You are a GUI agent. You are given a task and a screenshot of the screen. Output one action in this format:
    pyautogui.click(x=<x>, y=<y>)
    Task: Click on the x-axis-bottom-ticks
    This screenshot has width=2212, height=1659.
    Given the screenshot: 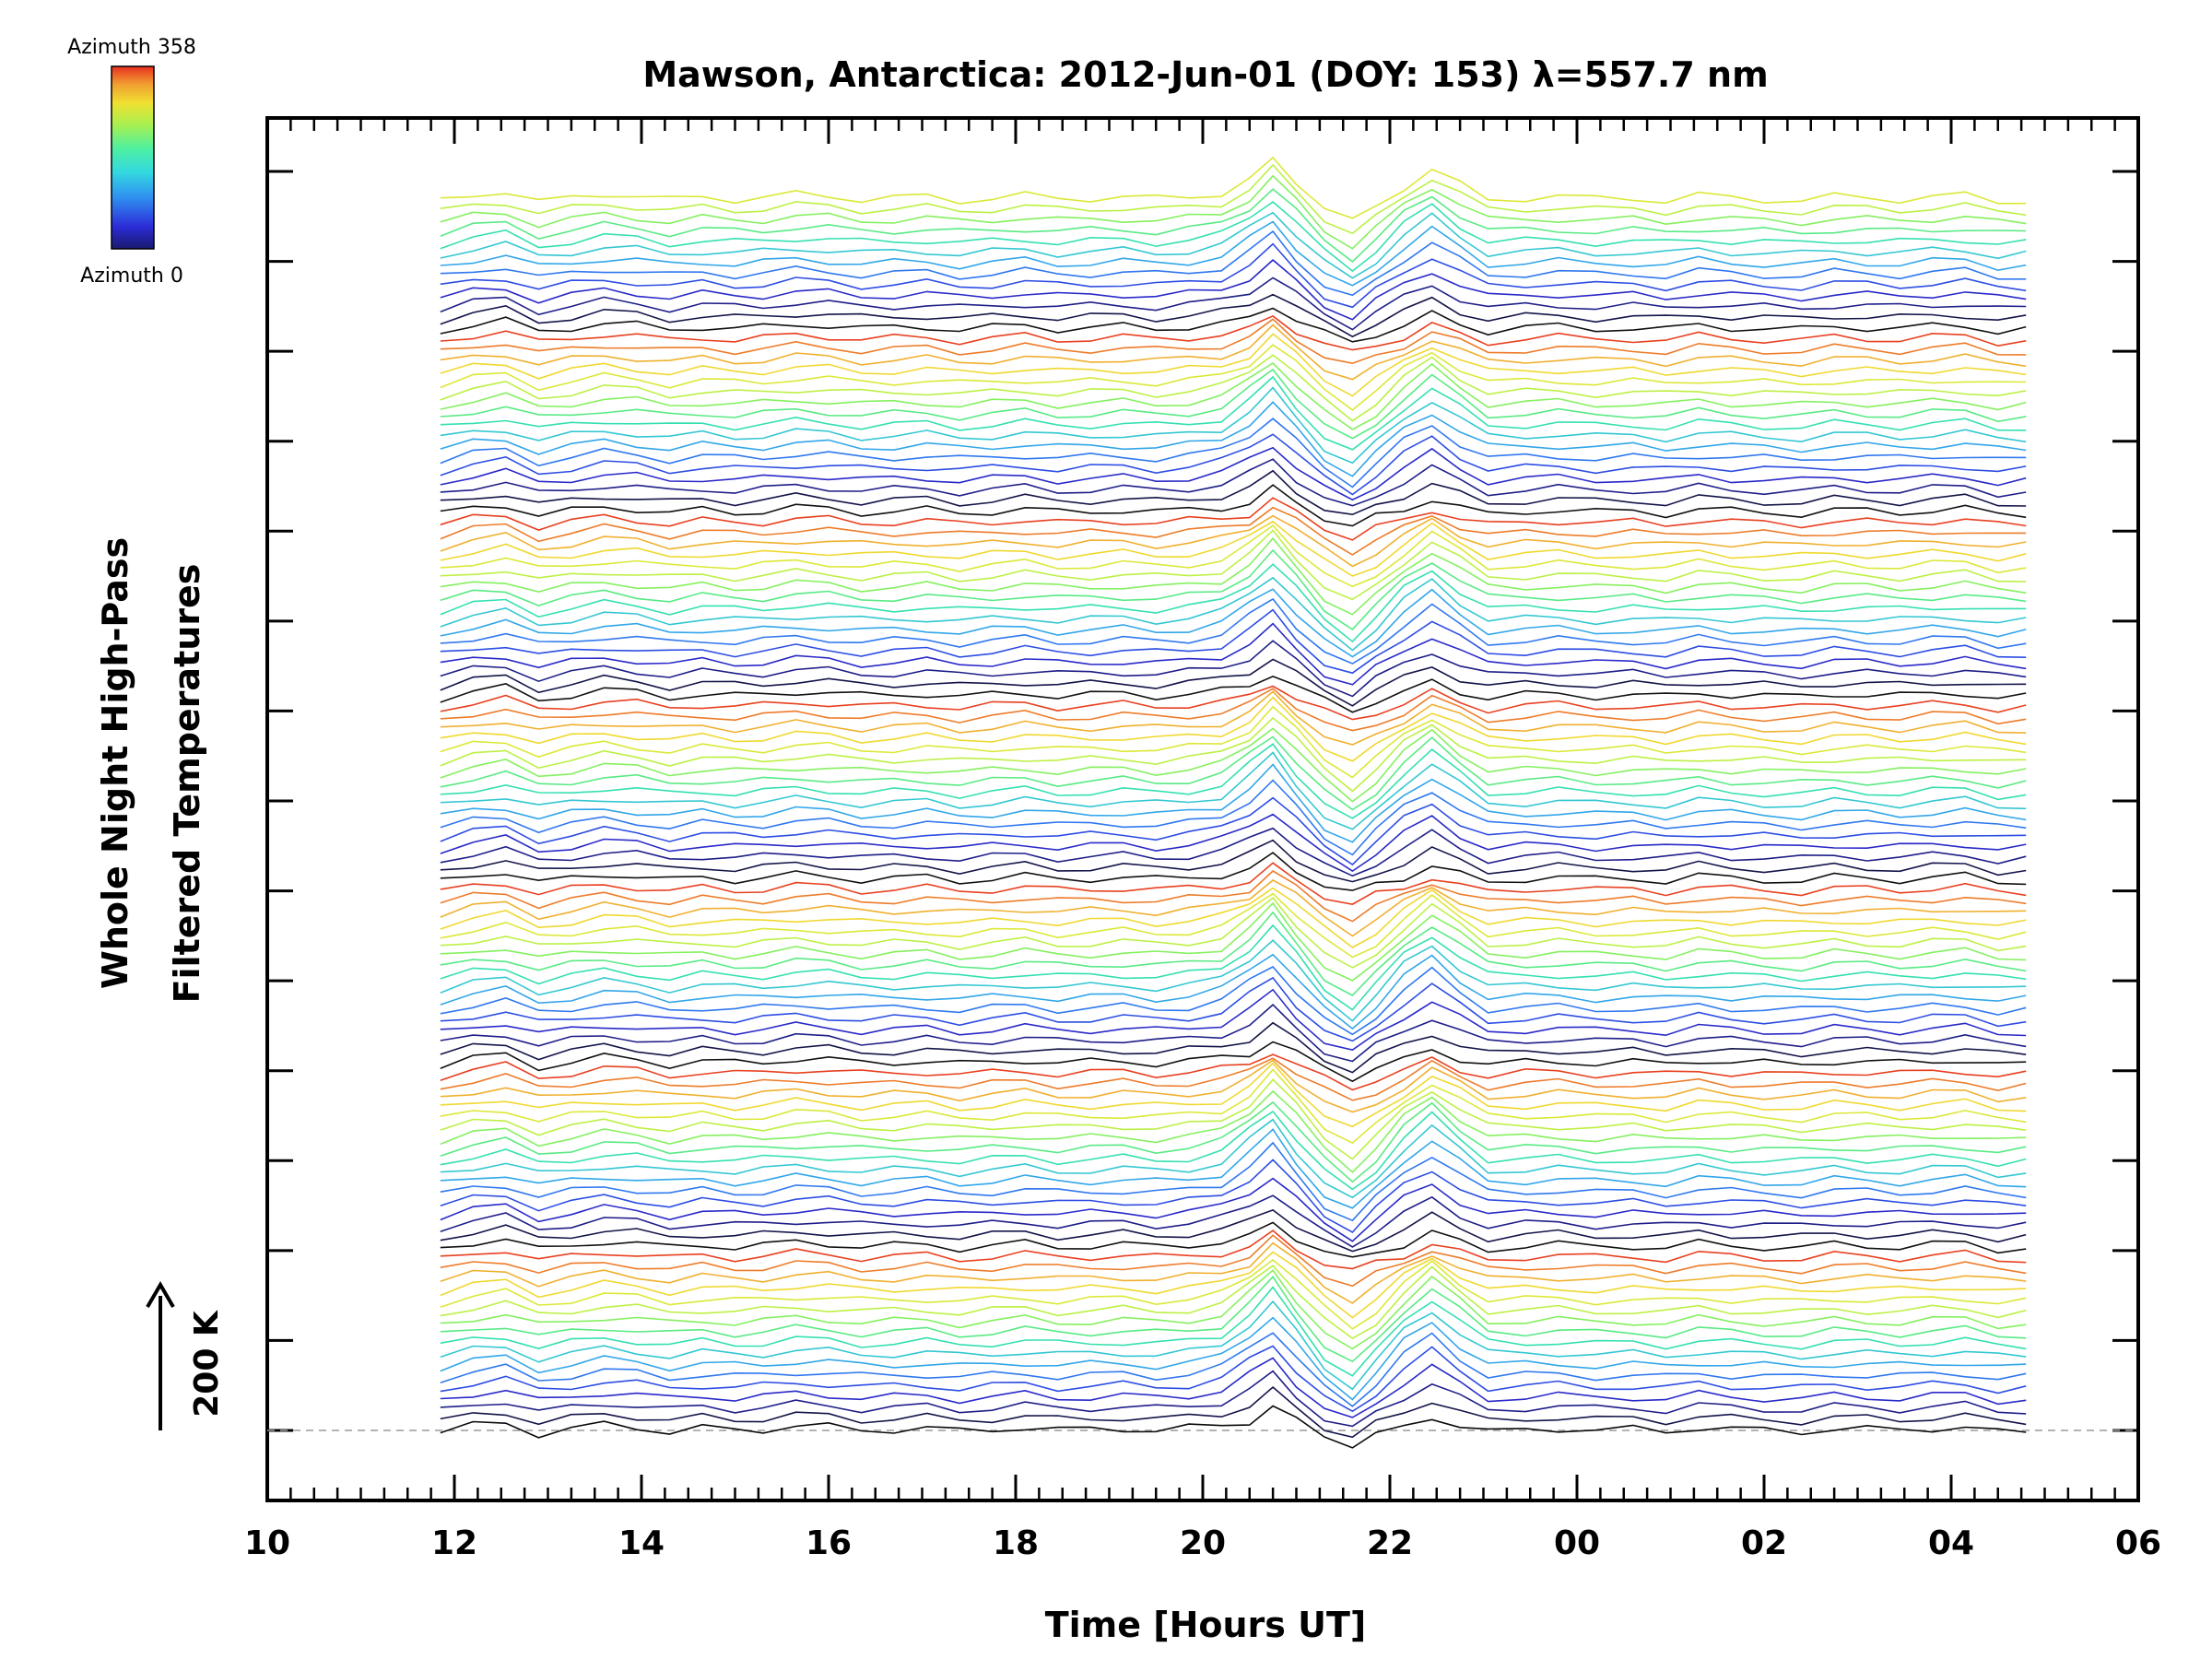 What is the action you would take?
    pyautogui.click(x=1202, y=1487)
    